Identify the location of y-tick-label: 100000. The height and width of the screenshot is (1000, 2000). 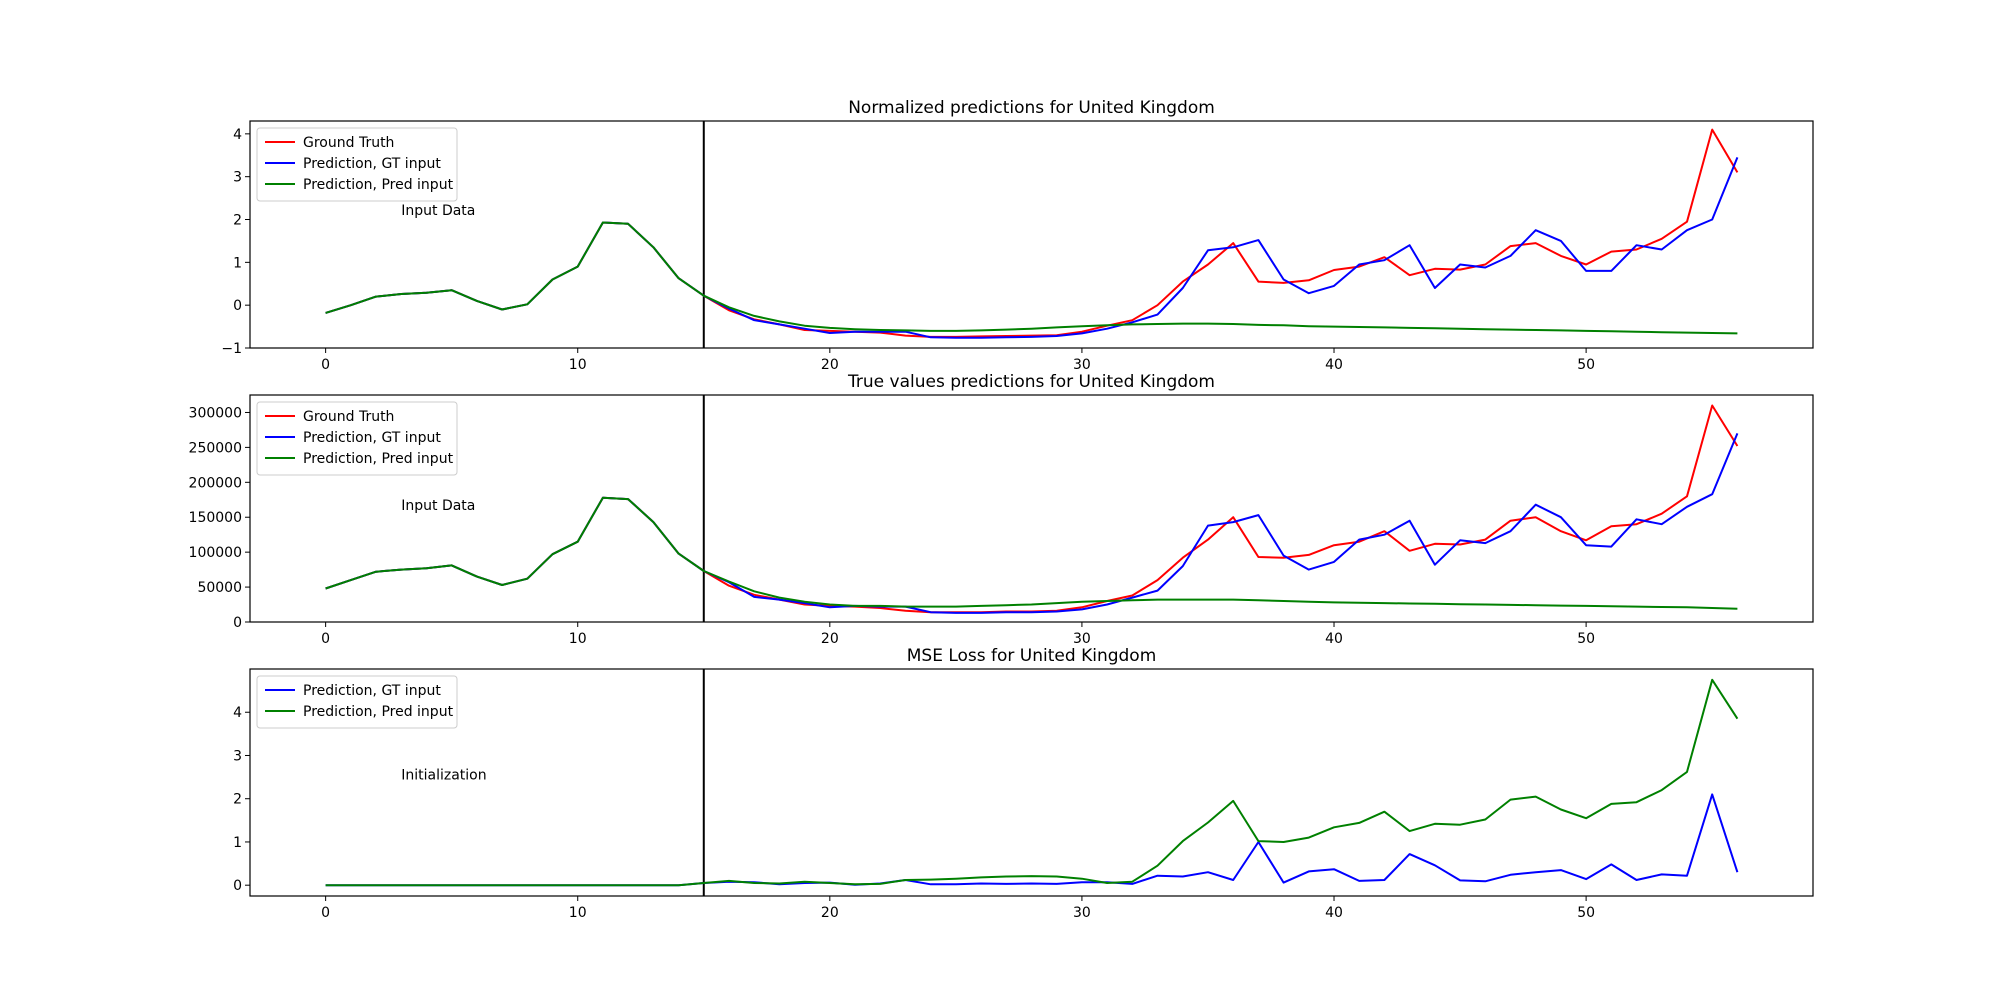
(215, 553).